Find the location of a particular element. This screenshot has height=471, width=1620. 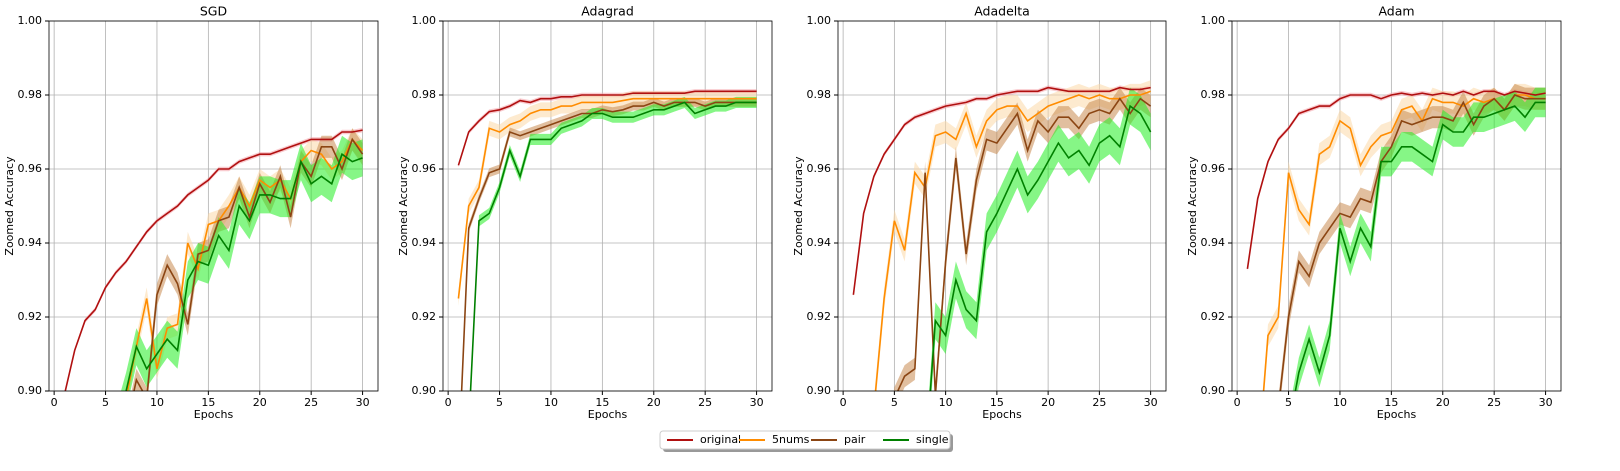

legend-box is located at coordinates (805, 440).